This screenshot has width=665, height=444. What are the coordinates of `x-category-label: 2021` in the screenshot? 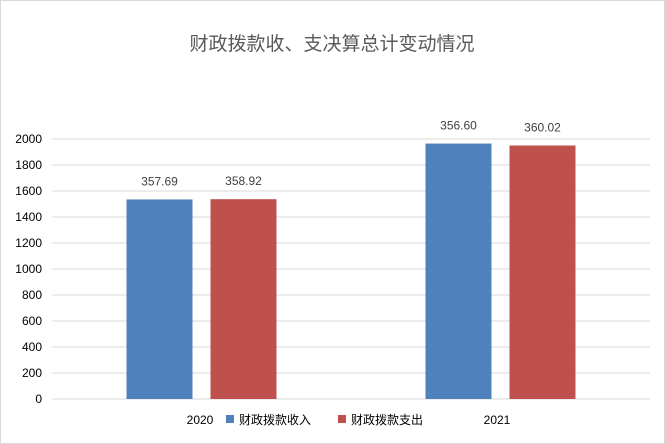 It's located at (497, 420).